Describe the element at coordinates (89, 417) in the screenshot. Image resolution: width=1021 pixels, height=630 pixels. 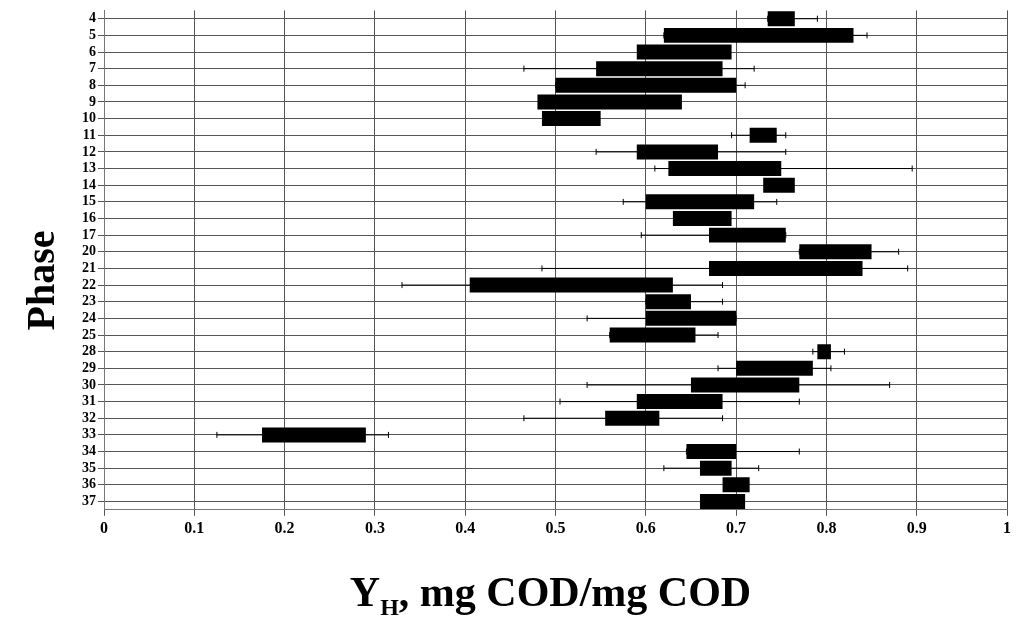
I see `y-tick-label: 32` at that location.